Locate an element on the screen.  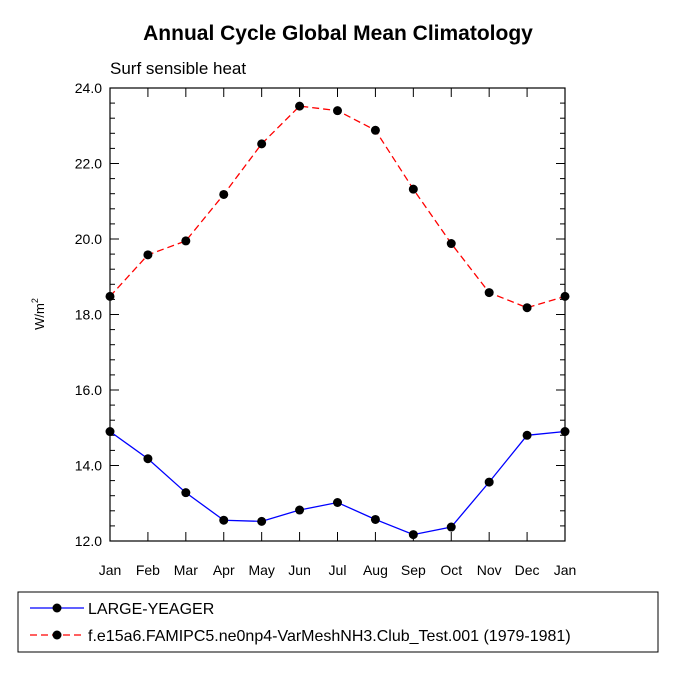
y-tick-label: 22.0 is located at coordinates (88, 164).